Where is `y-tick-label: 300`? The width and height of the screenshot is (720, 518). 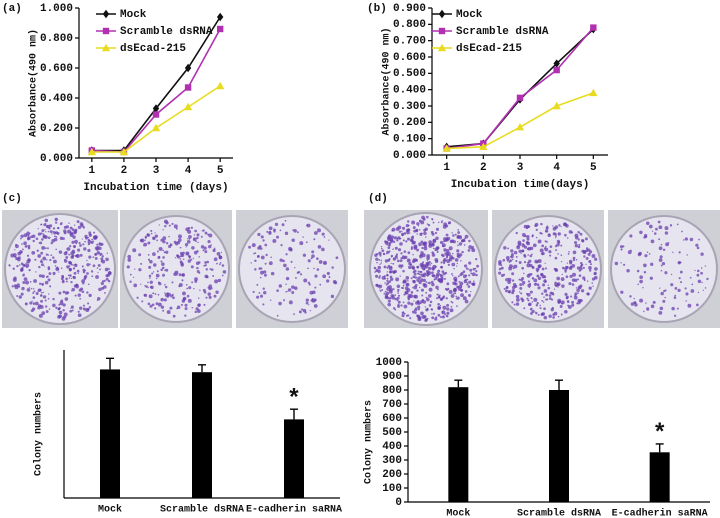
y-tick-label: 300 is located at coordinates (392, 461).